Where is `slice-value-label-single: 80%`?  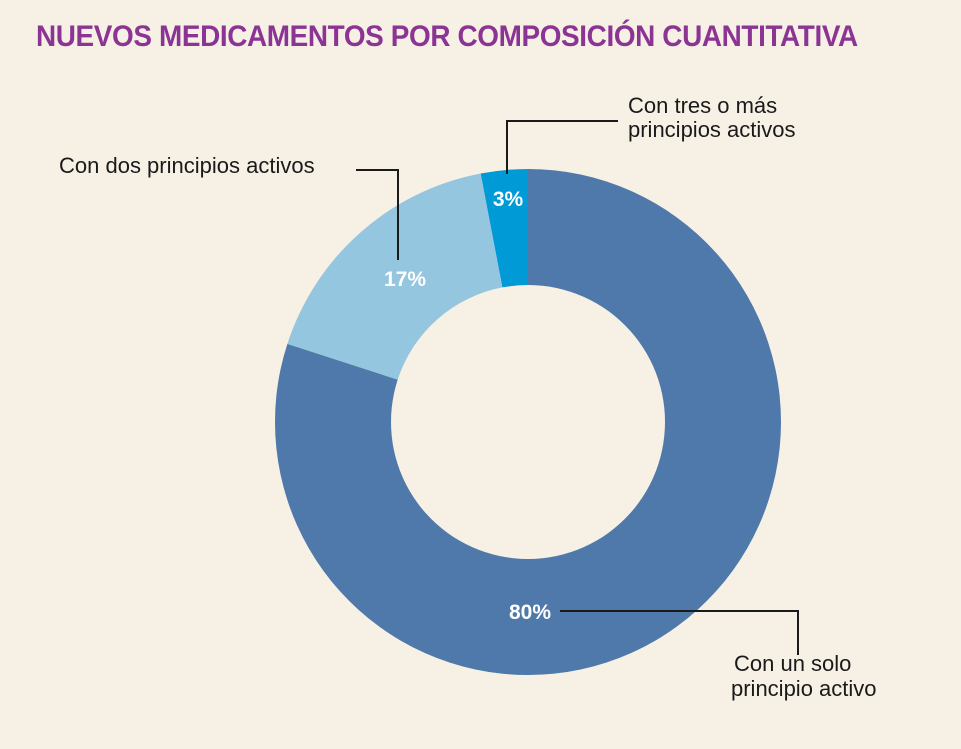 slice-value-label-single: 80% is located at coordinates (530, 612).